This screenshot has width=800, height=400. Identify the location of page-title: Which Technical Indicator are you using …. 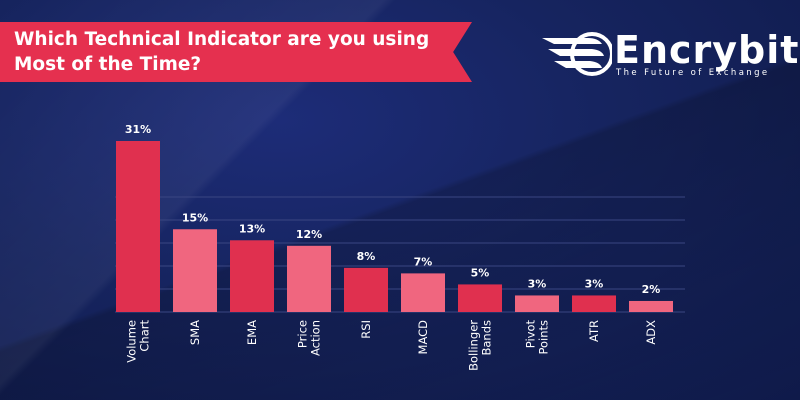
(234, 52).